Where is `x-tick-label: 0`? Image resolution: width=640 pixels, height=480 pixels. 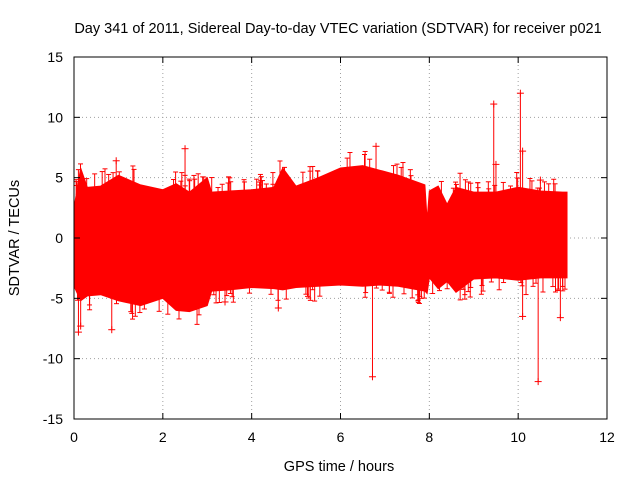
x-tick-label: 0 is located at coordinates (74, 437).